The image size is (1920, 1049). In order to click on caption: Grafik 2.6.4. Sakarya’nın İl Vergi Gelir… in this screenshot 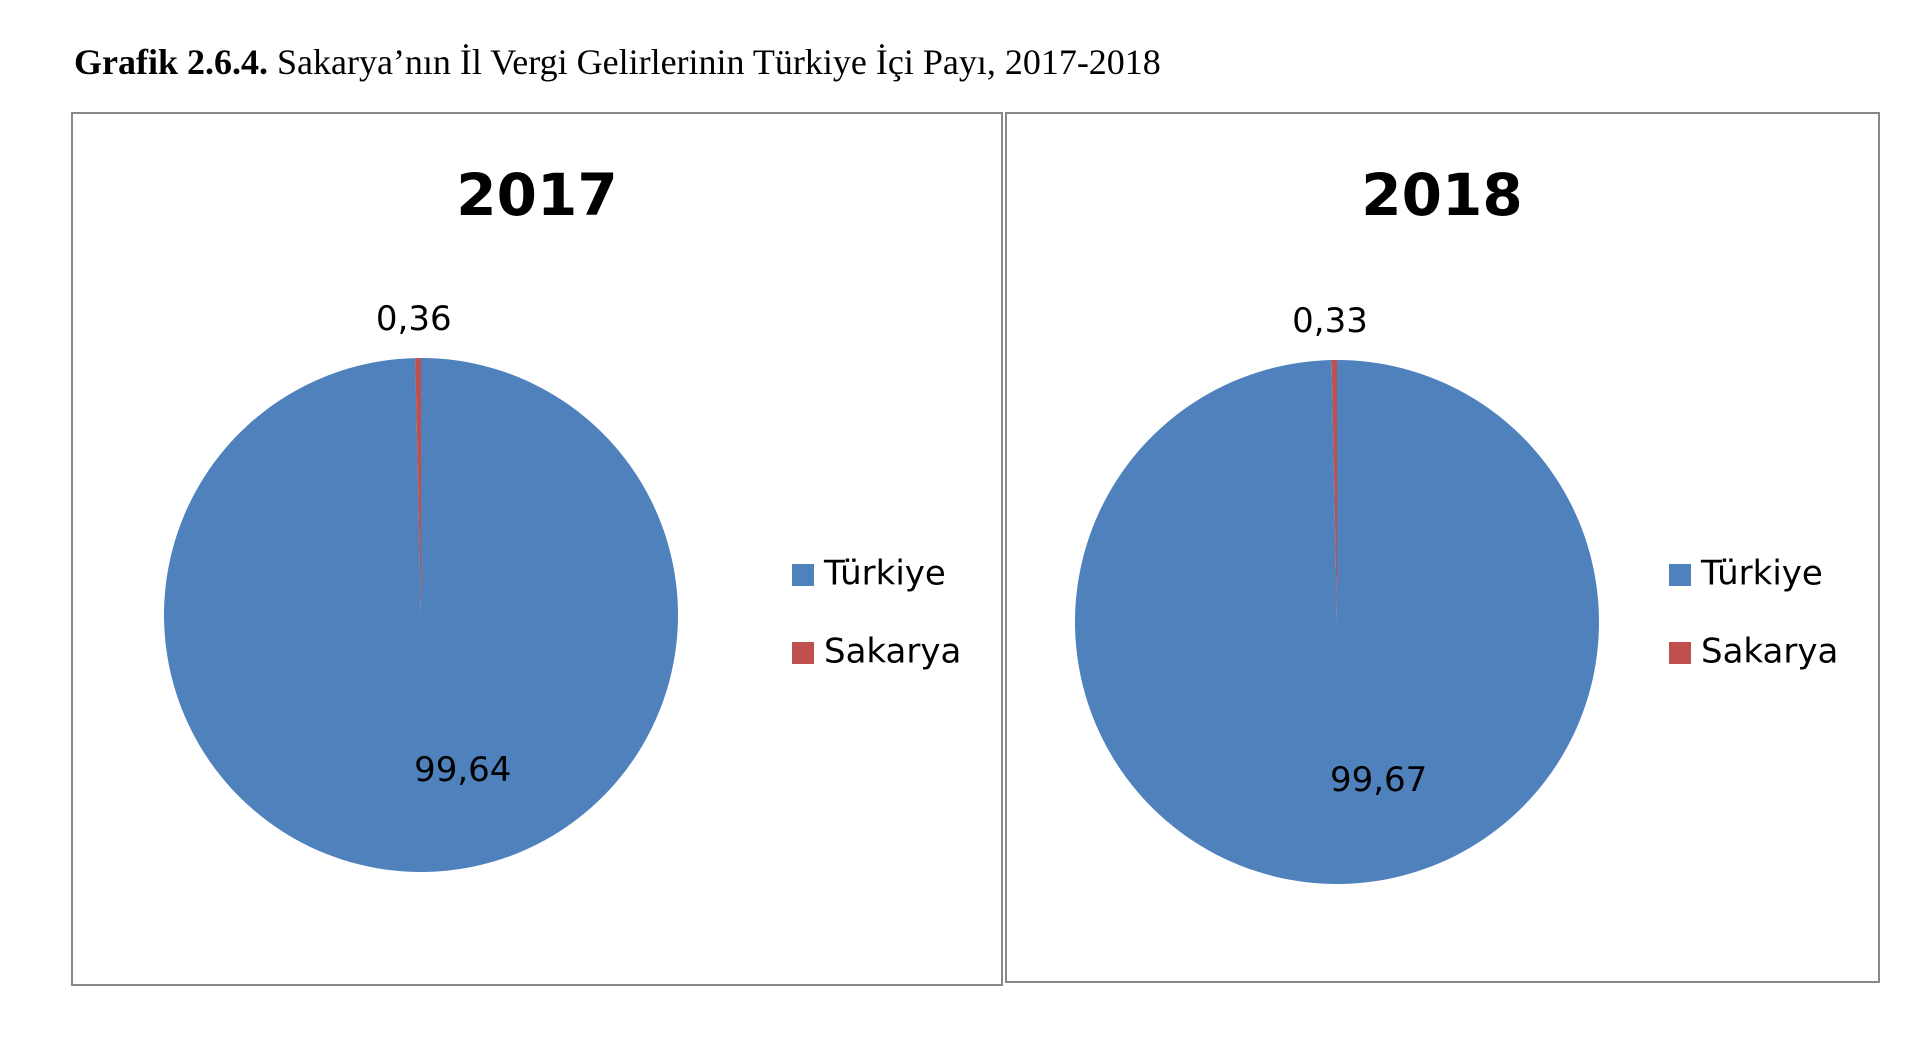, I will do `click(617, 62)`.